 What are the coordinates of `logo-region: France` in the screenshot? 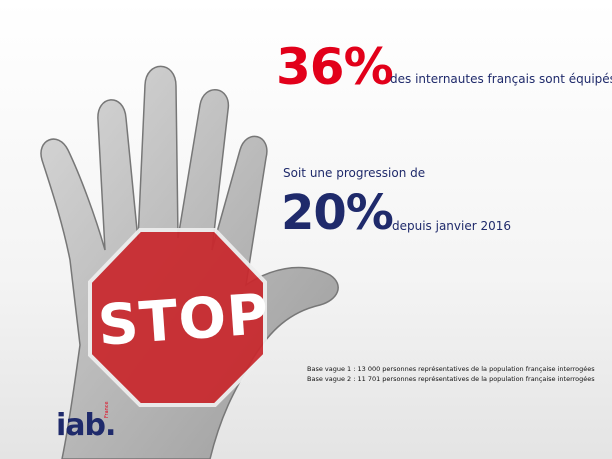 It's located at (107, 409).